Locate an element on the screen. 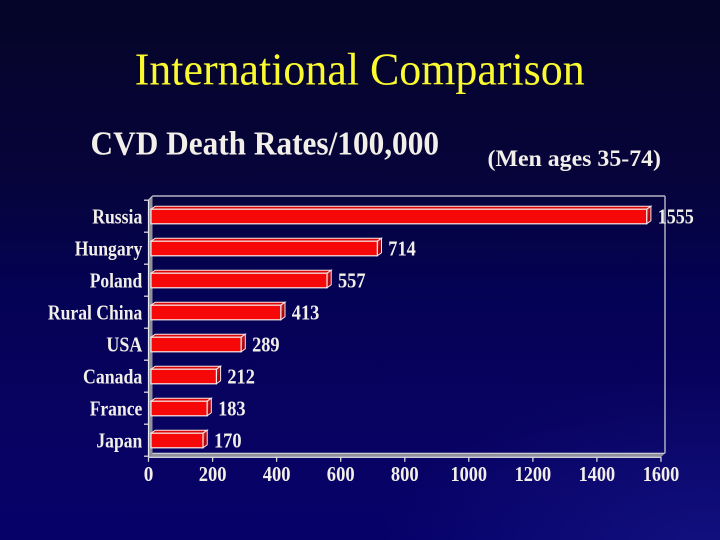  svg-text: 1555 is located at coordinates (676, 216).